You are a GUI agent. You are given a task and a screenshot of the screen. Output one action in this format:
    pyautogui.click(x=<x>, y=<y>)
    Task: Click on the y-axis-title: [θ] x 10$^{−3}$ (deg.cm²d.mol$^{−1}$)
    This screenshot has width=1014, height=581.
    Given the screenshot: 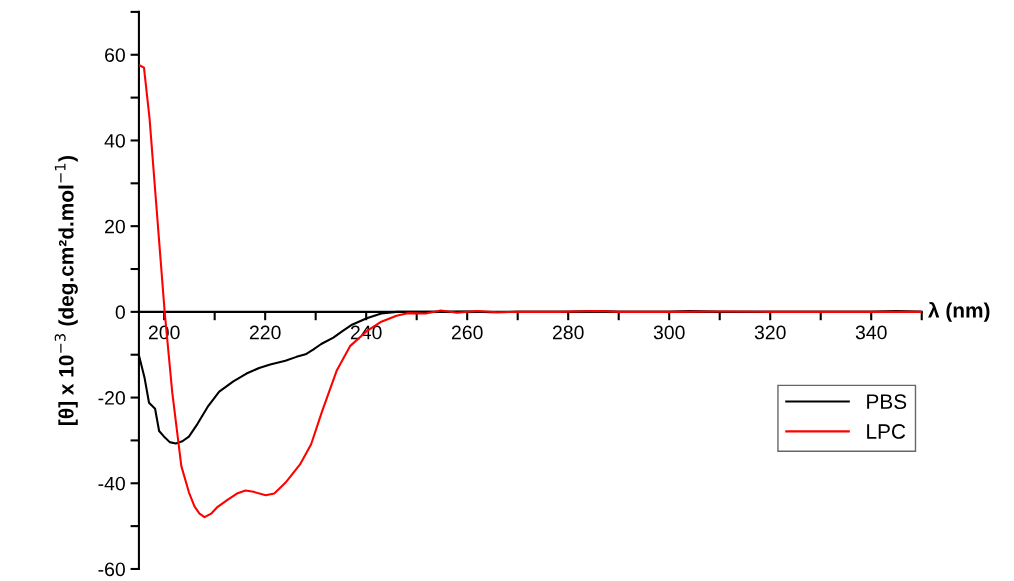 What is the action you would take?
    pyautogui.click(x=66, y=290)
    